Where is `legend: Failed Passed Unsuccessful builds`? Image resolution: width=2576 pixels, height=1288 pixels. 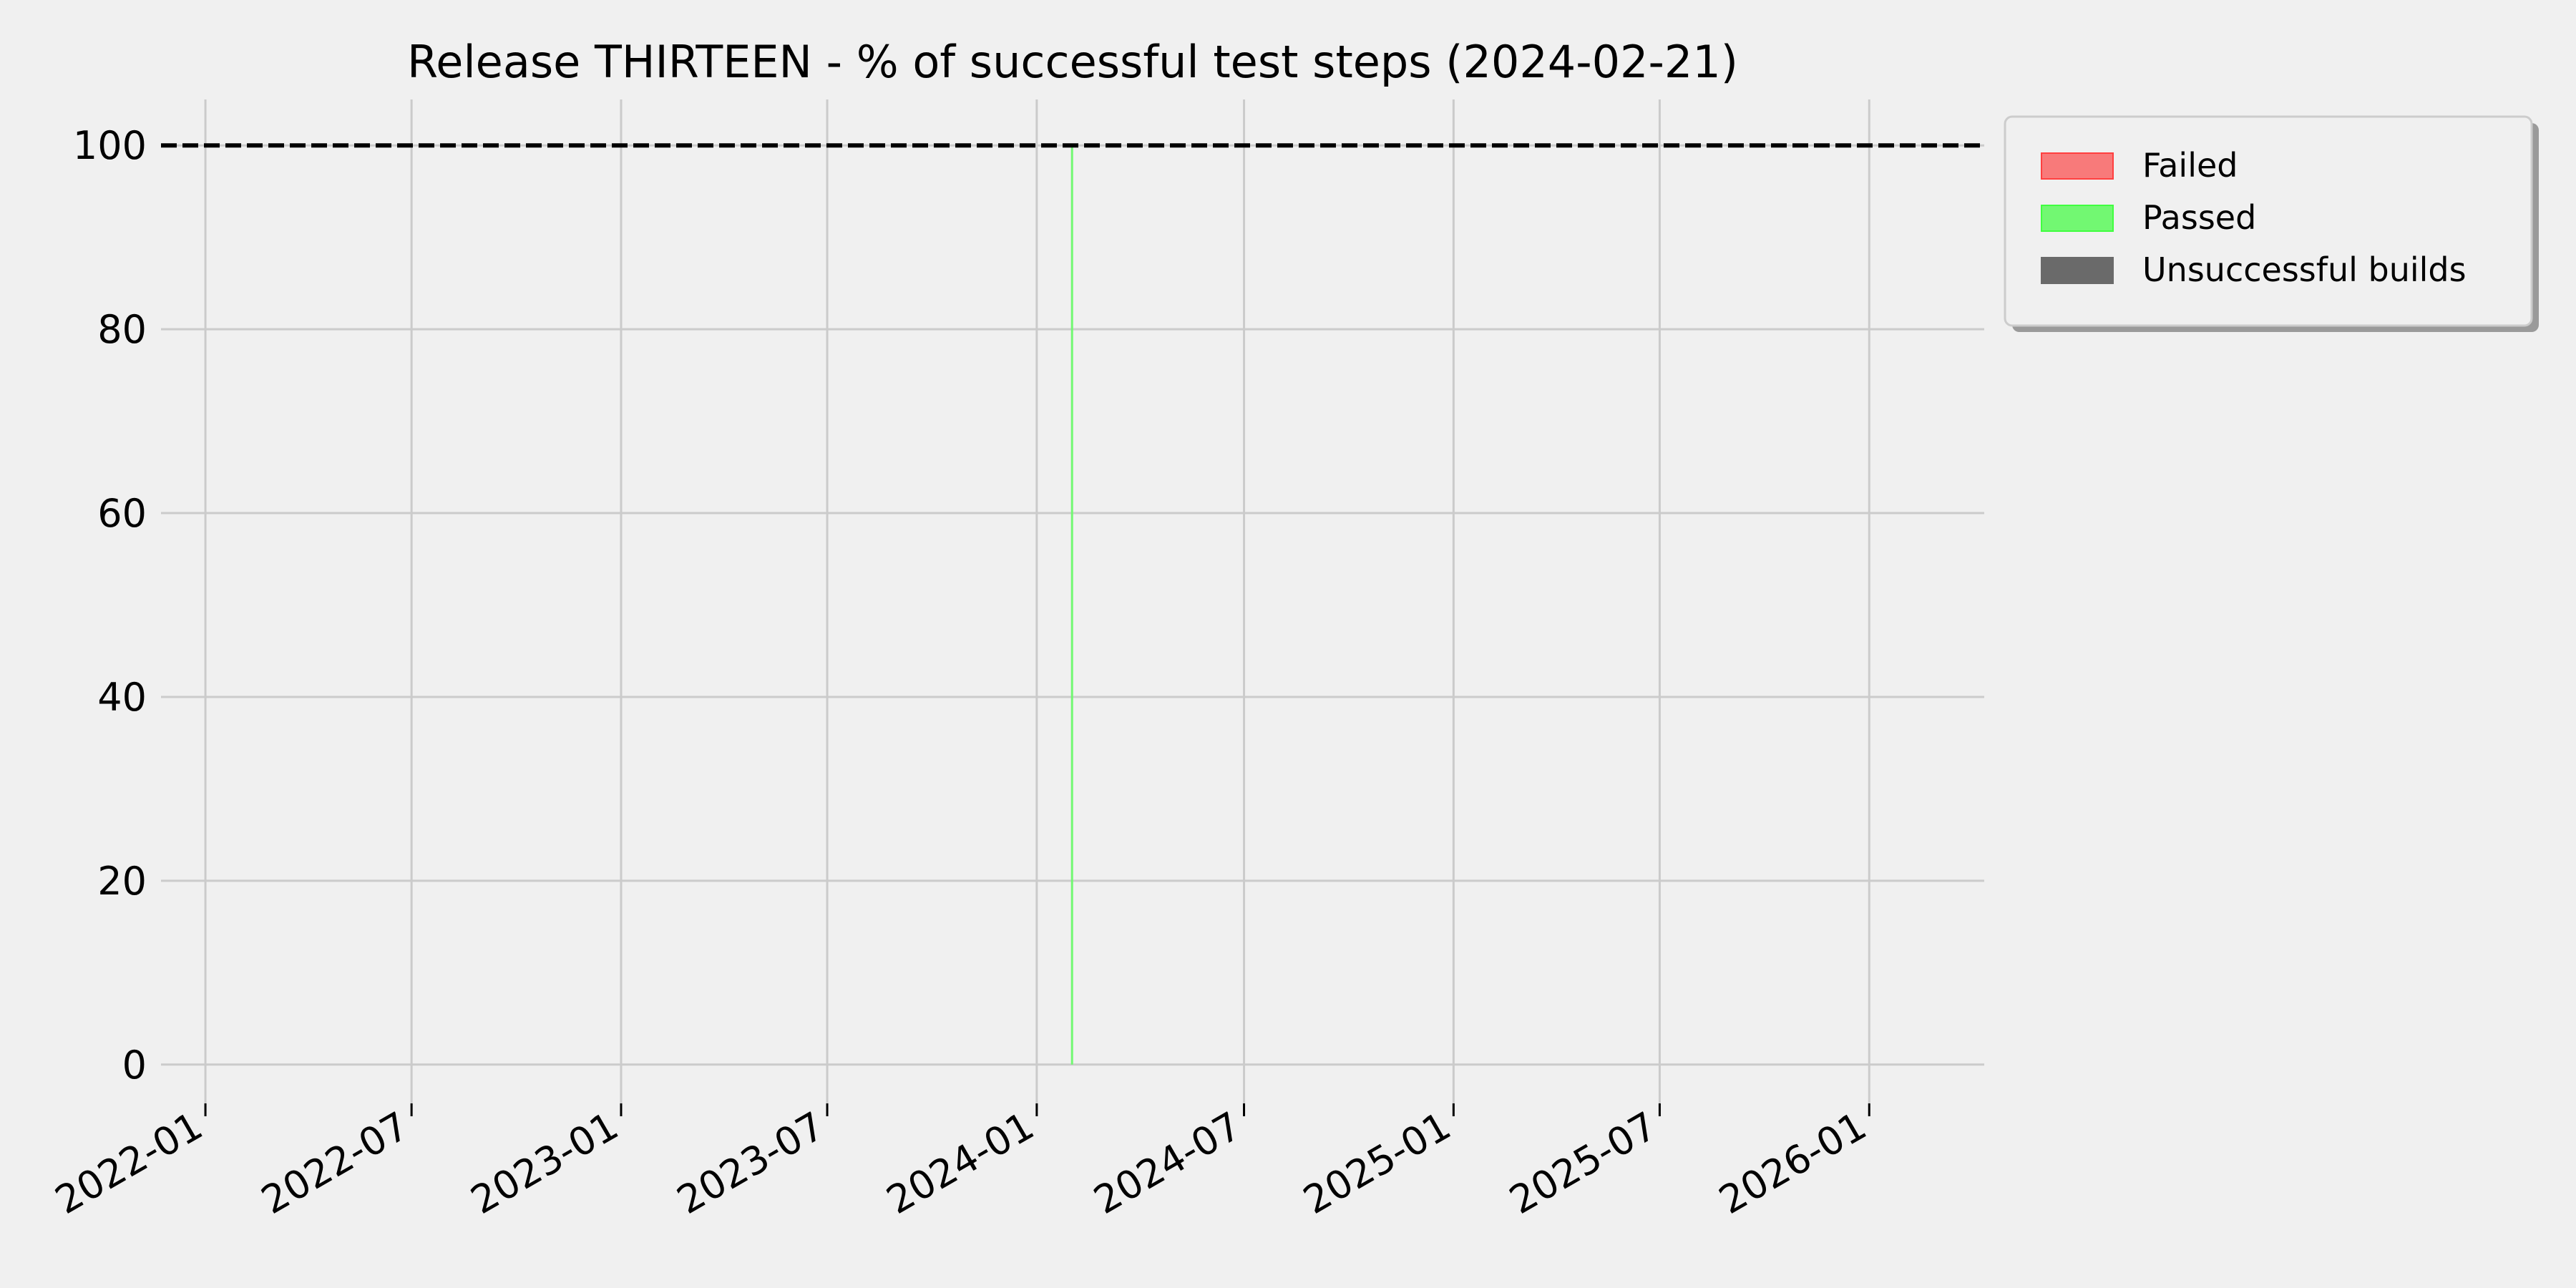 legend: Failed Passed Unsuccessful builds is located at coordinates (2271, 223).